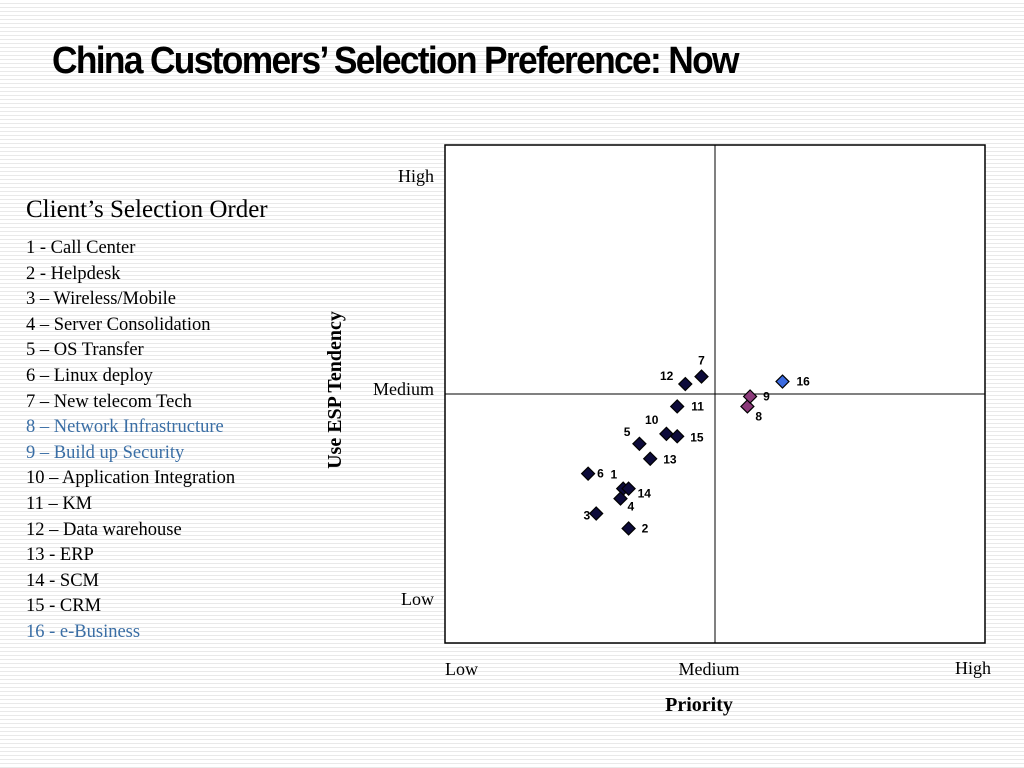 This screenshot has width=1024, height=768. What do you see at coordinates (631, 507) in the screenshot?
I see `data-point-label: 4` at bounding box center [631, 507].